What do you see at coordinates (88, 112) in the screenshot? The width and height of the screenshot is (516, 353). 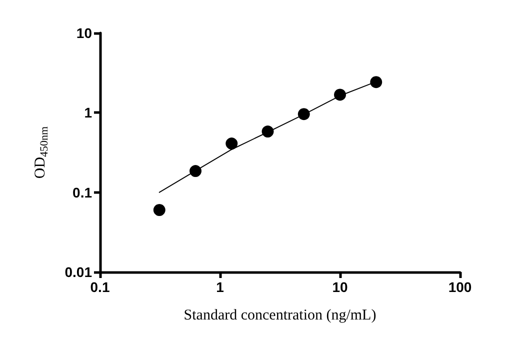 I see `y-tick-label: 1` at bounding box center [88, 112].